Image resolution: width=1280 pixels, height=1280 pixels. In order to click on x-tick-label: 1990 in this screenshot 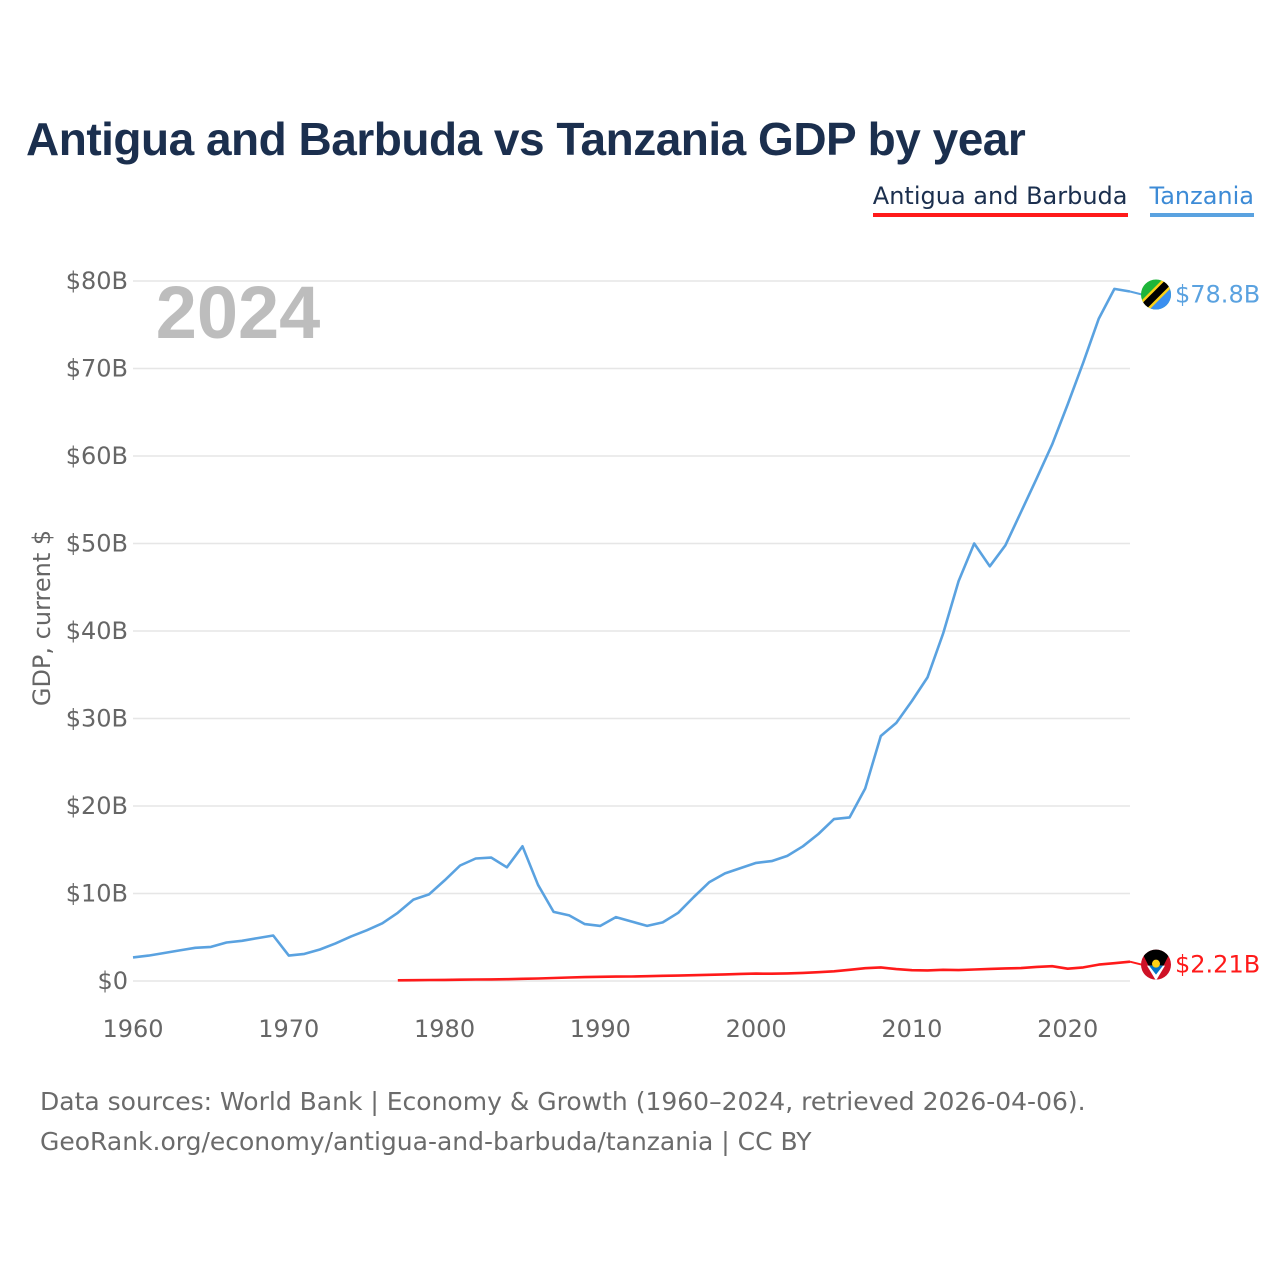, I will do `click(600, 1029)`.